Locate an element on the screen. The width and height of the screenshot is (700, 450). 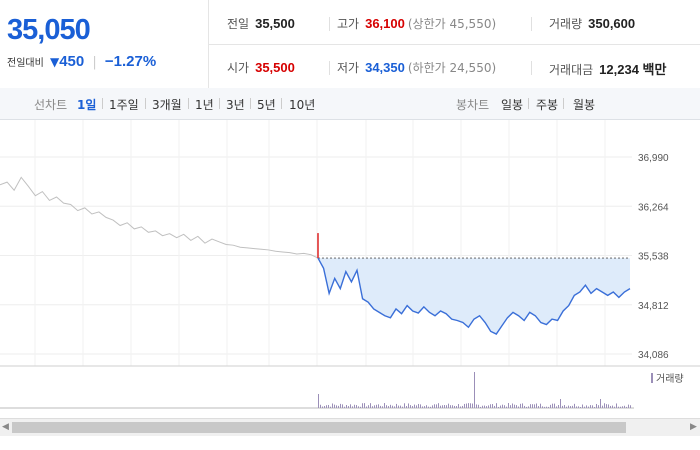
stat-volume: 거래량 350,600 is located at coordinates (592, 23).